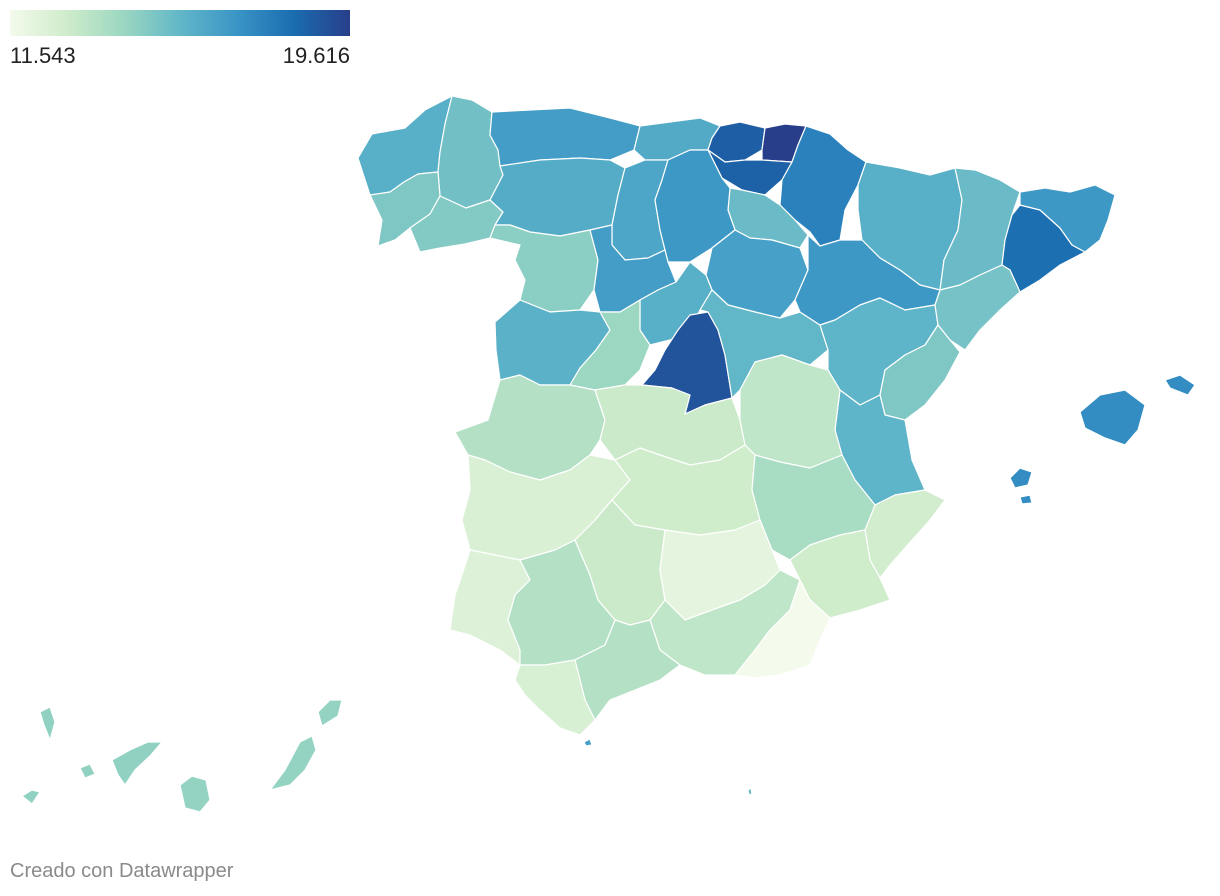 Image resolution: width=1220 pixels, height=896 pixels. What do you see at coordinates (1102, 439) in the screenshot?
I see `region-baleares` at bounding box center [1102, 439].